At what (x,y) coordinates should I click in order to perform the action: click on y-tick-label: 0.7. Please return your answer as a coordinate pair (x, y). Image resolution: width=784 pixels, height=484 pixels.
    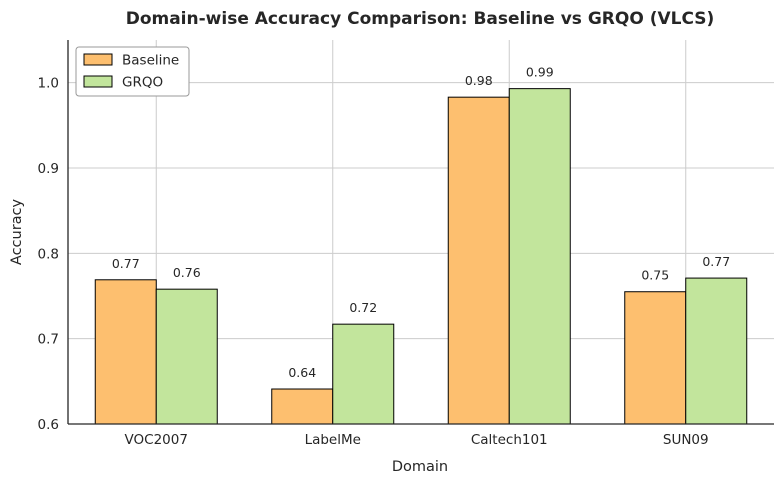
    Looking at the image, I should click on (48, 340).